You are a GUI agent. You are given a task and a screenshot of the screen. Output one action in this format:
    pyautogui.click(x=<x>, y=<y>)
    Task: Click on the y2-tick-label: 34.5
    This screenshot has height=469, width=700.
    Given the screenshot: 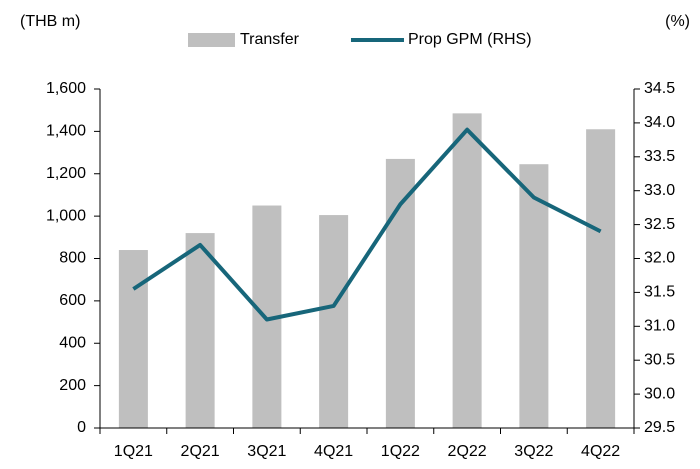 What is the action you would take?
    pyautogui.click(x=659, y=88)
    